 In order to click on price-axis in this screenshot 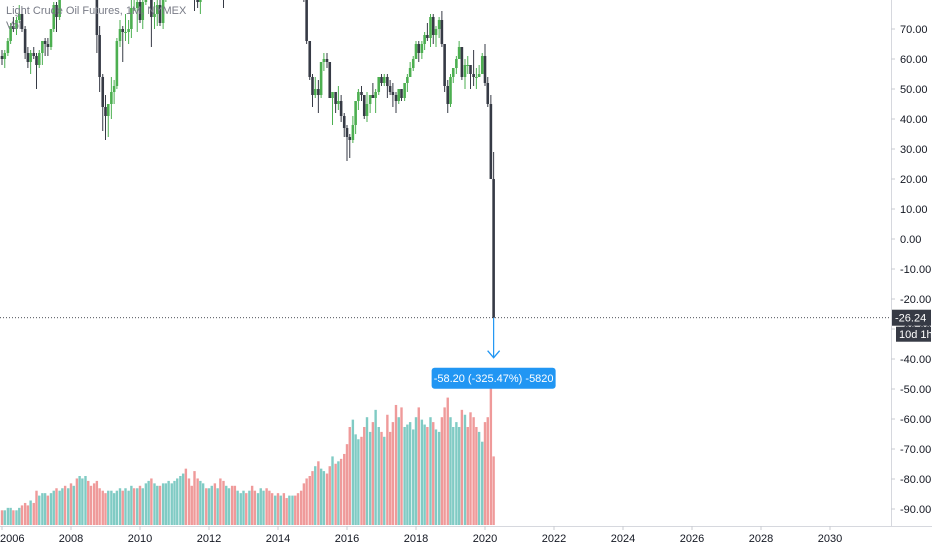, I will do `click(911, 263)`.